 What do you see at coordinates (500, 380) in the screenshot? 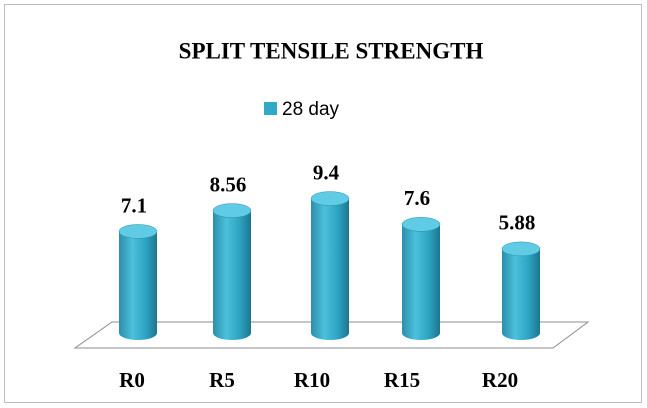
I see `x-tick-label: R20` at bounding box center [500, 380].